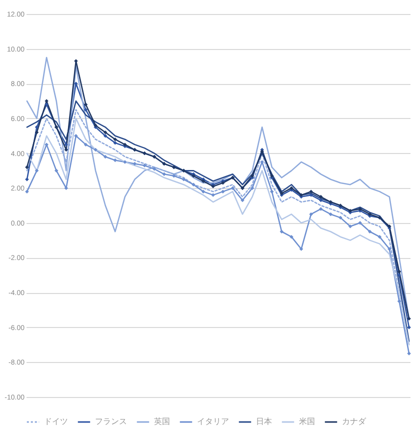  I want to click on legend-label: 英国, so click(162, 421).